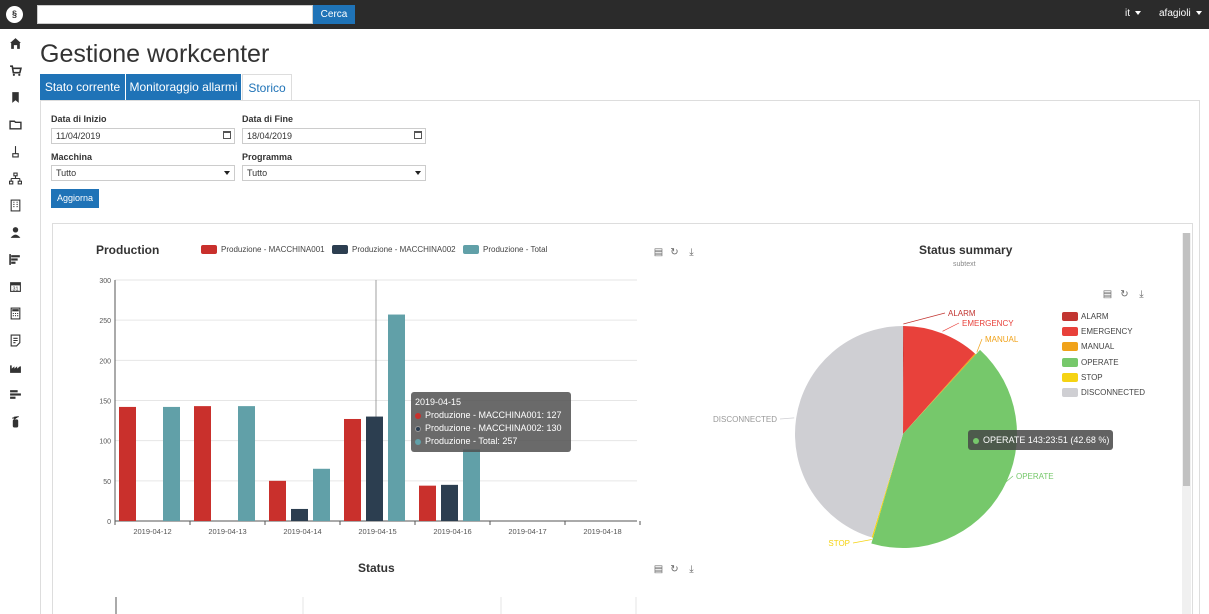 This screenshot has width=1209, height=614. Describe the element at coordinates (15, 70) in the screenshot. I see `cart-icon` at that location.